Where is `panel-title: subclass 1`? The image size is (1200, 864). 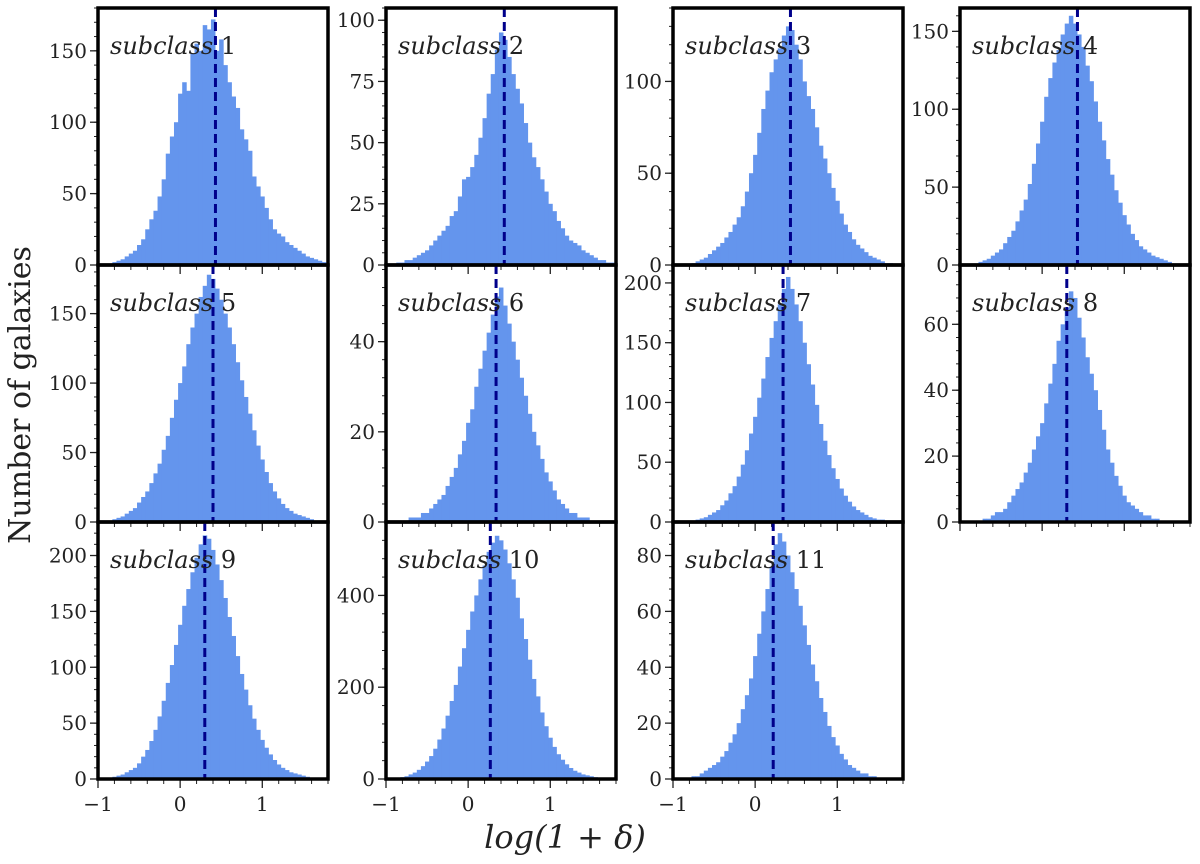
panel-title: subclass 1 is located at coordinates (173, 46).